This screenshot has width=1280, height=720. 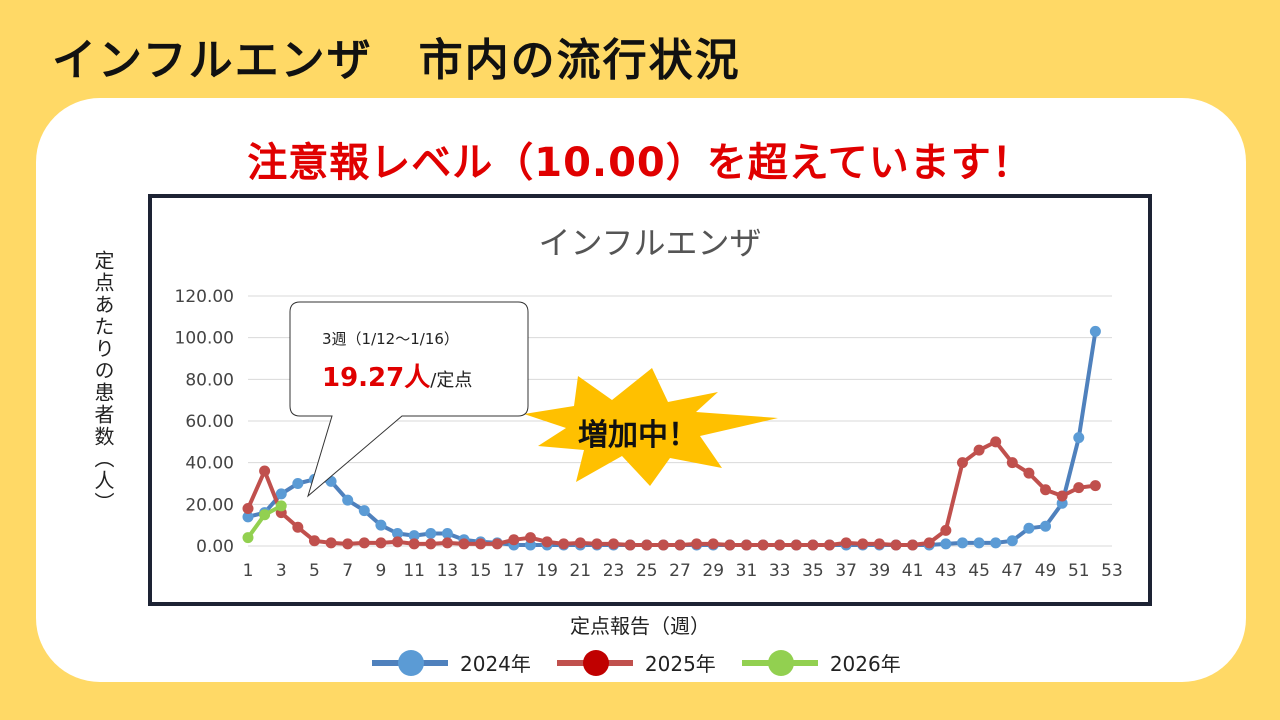 I want to click on x-tick-label: 41, so click(x=913, y=571).